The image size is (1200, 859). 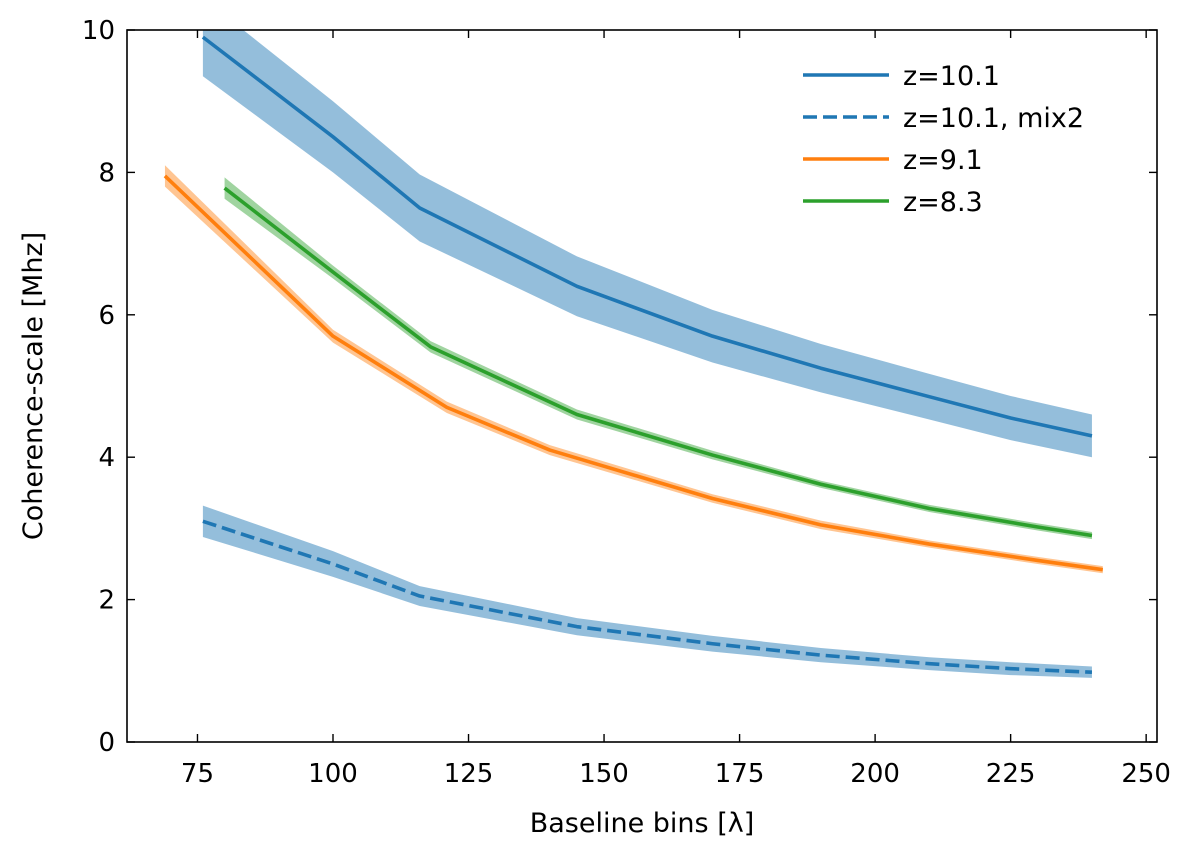 I want to click on legend-label-3: z=8.3, so click(x=943, y=202).